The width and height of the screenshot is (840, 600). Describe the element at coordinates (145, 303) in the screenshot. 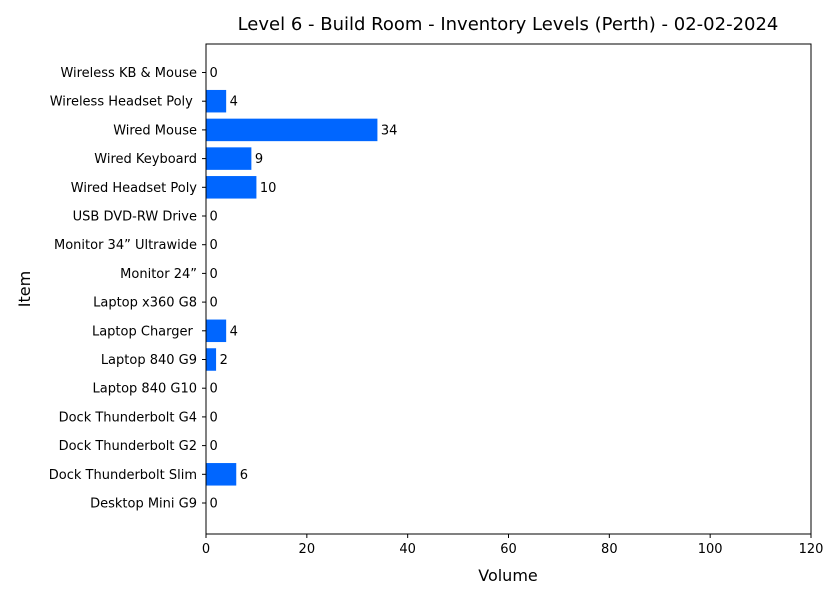

I see `y-tick-label-laptop-x360-g8: Laptop x360 G8` at that location.